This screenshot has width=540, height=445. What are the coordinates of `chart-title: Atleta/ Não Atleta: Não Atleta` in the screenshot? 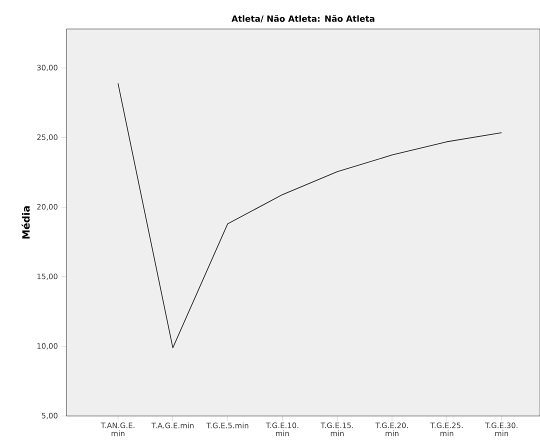 It's located at (303, 18).